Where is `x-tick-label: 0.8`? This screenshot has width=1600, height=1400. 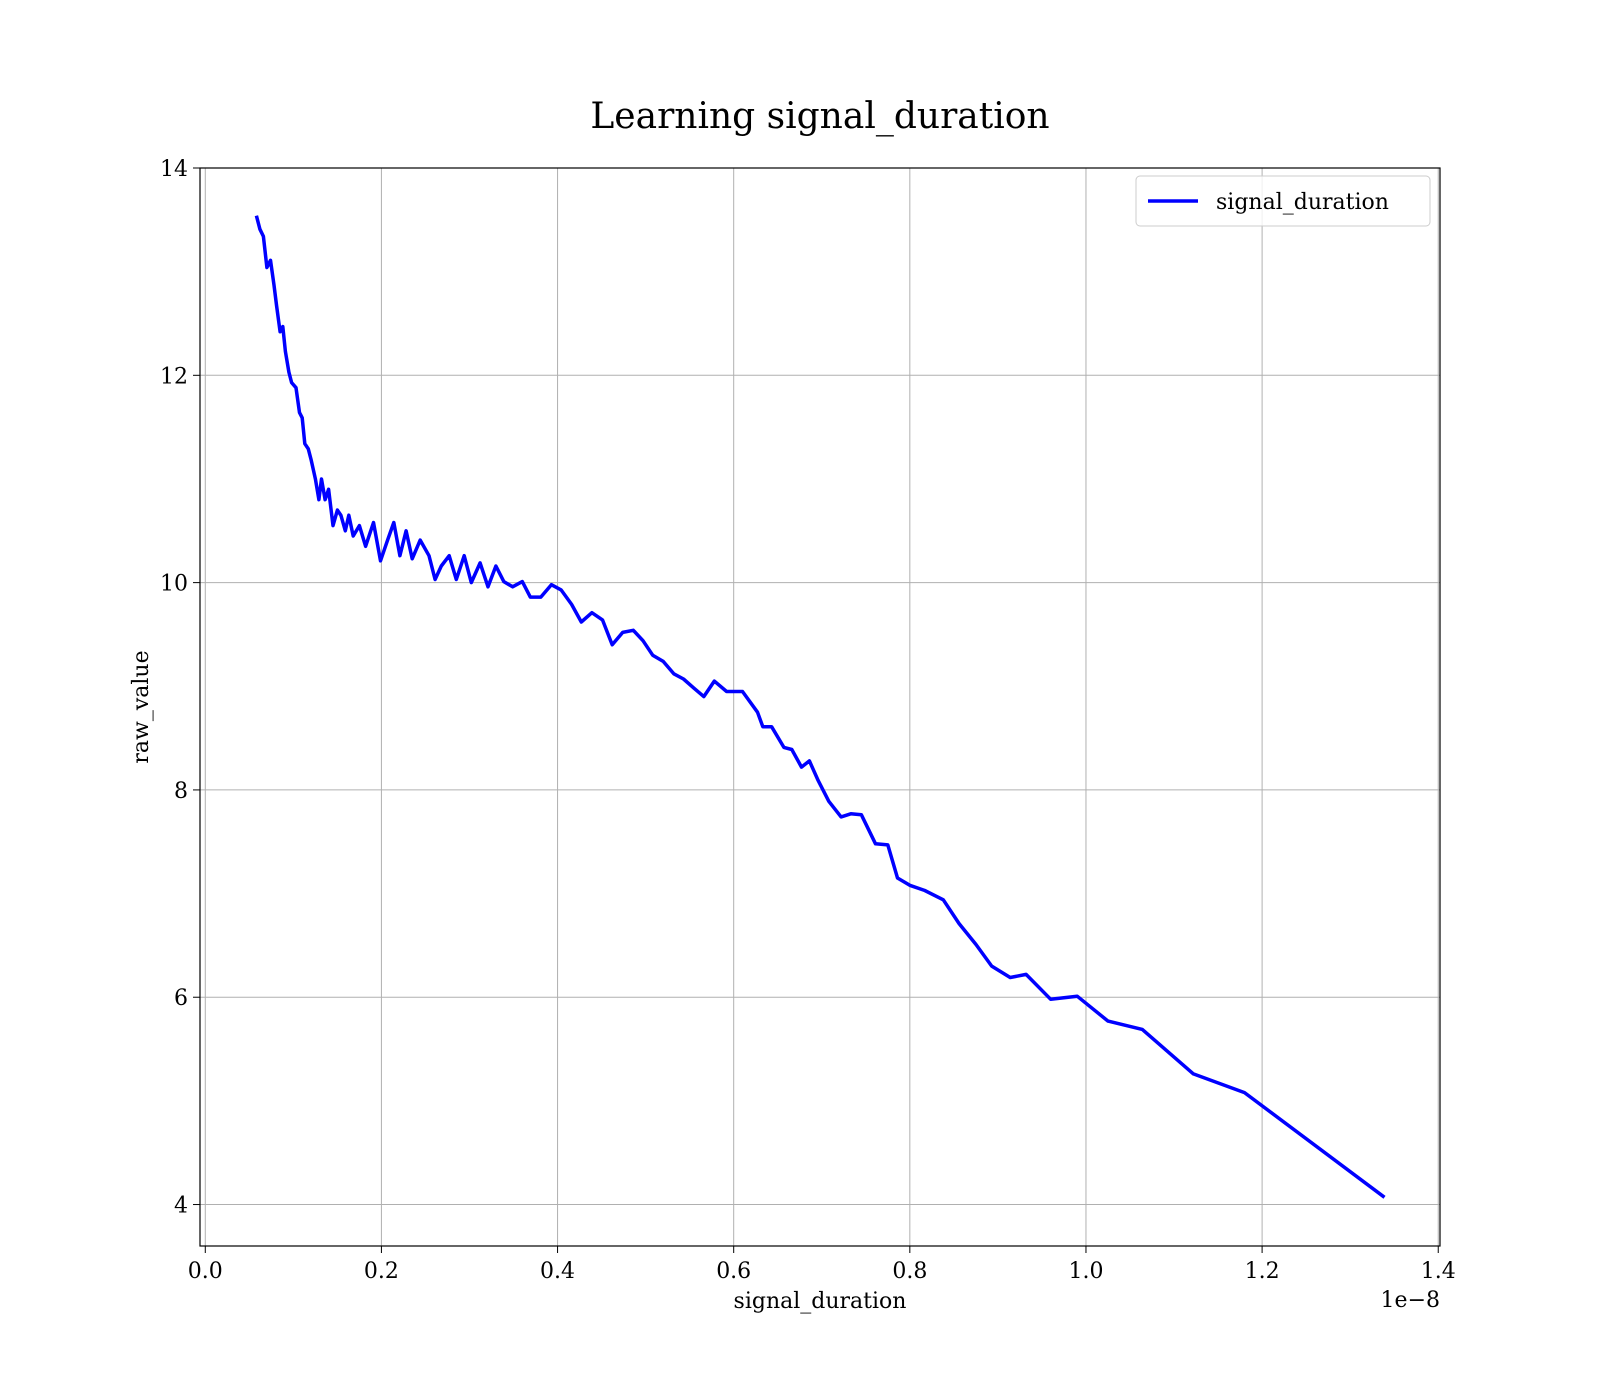
x-tick-label: 0.8 is located at coordinates (909, 1271).